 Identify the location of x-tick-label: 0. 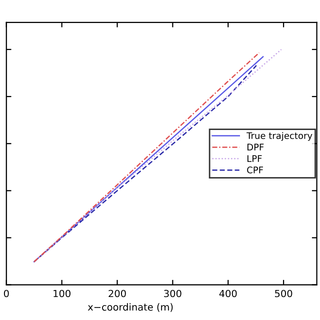
(6, 294).